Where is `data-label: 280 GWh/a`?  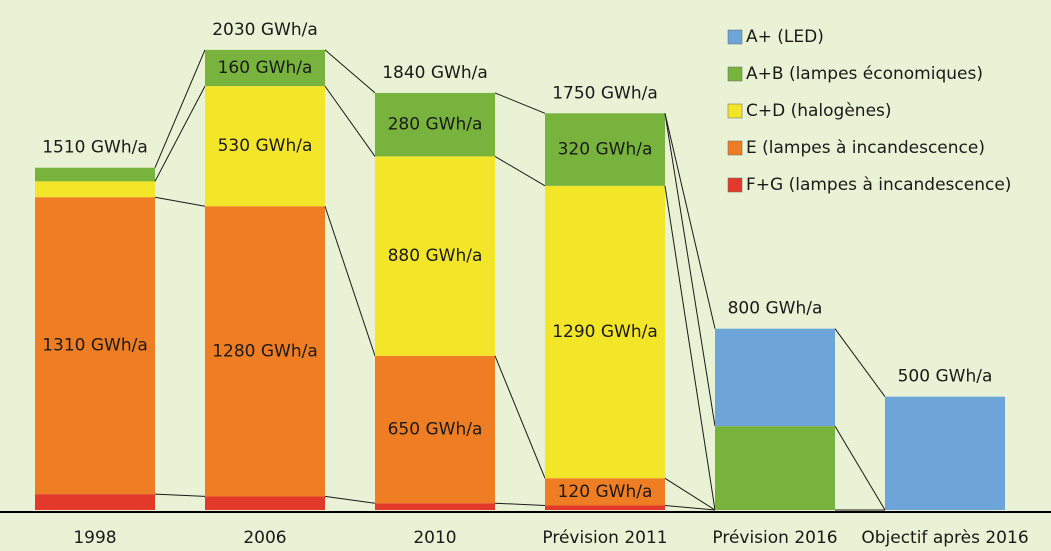 data-label: 280 GWh/a is located at coordinates (435, 125).